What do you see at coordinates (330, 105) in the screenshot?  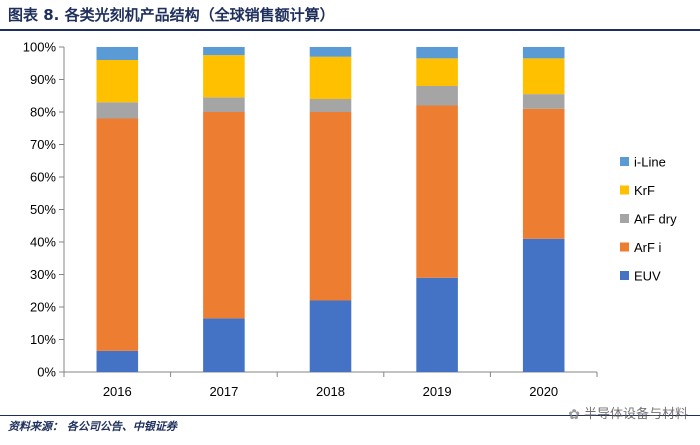 I see `bar-segment-arf-dry-2018` at bounding box center [330, 105].